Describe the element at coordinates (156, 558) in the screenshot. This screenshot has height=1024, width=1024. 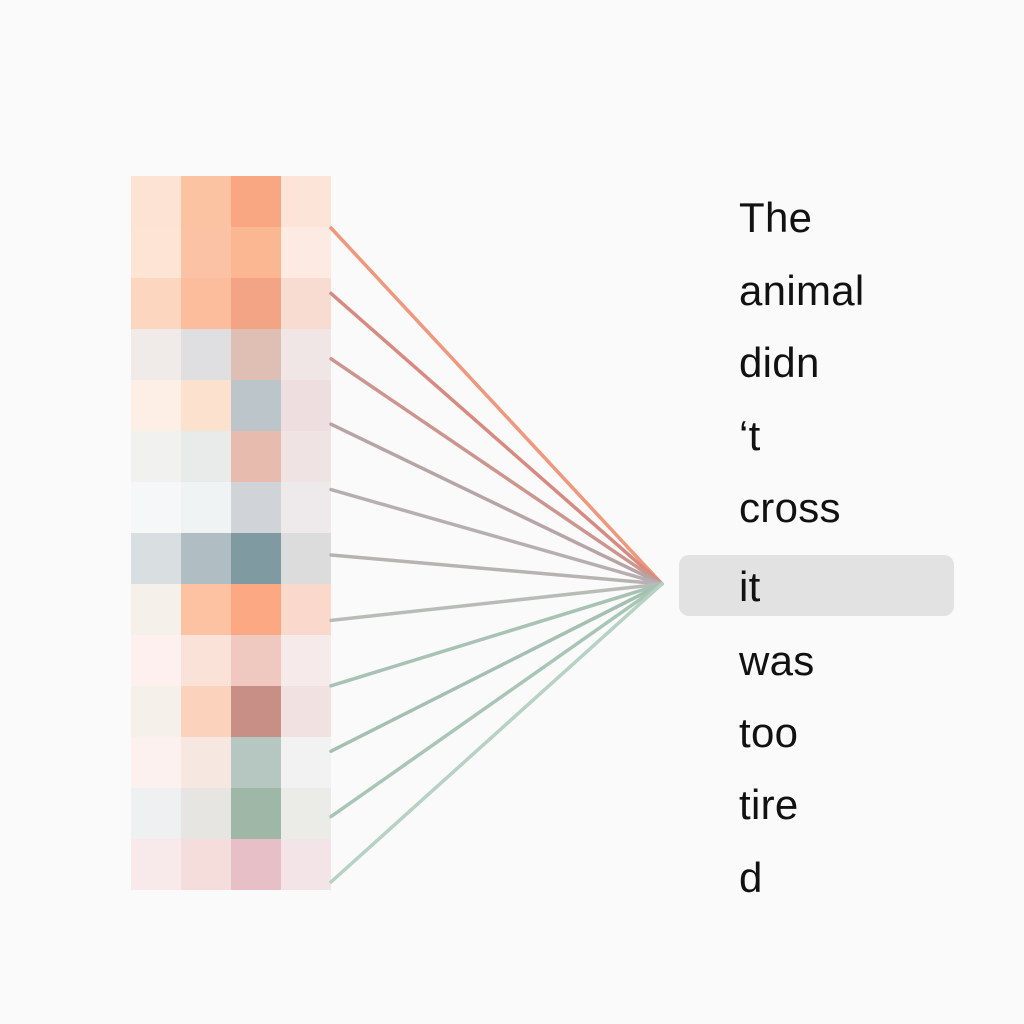
I see `heatmap-cell-r7-c0` at that location.